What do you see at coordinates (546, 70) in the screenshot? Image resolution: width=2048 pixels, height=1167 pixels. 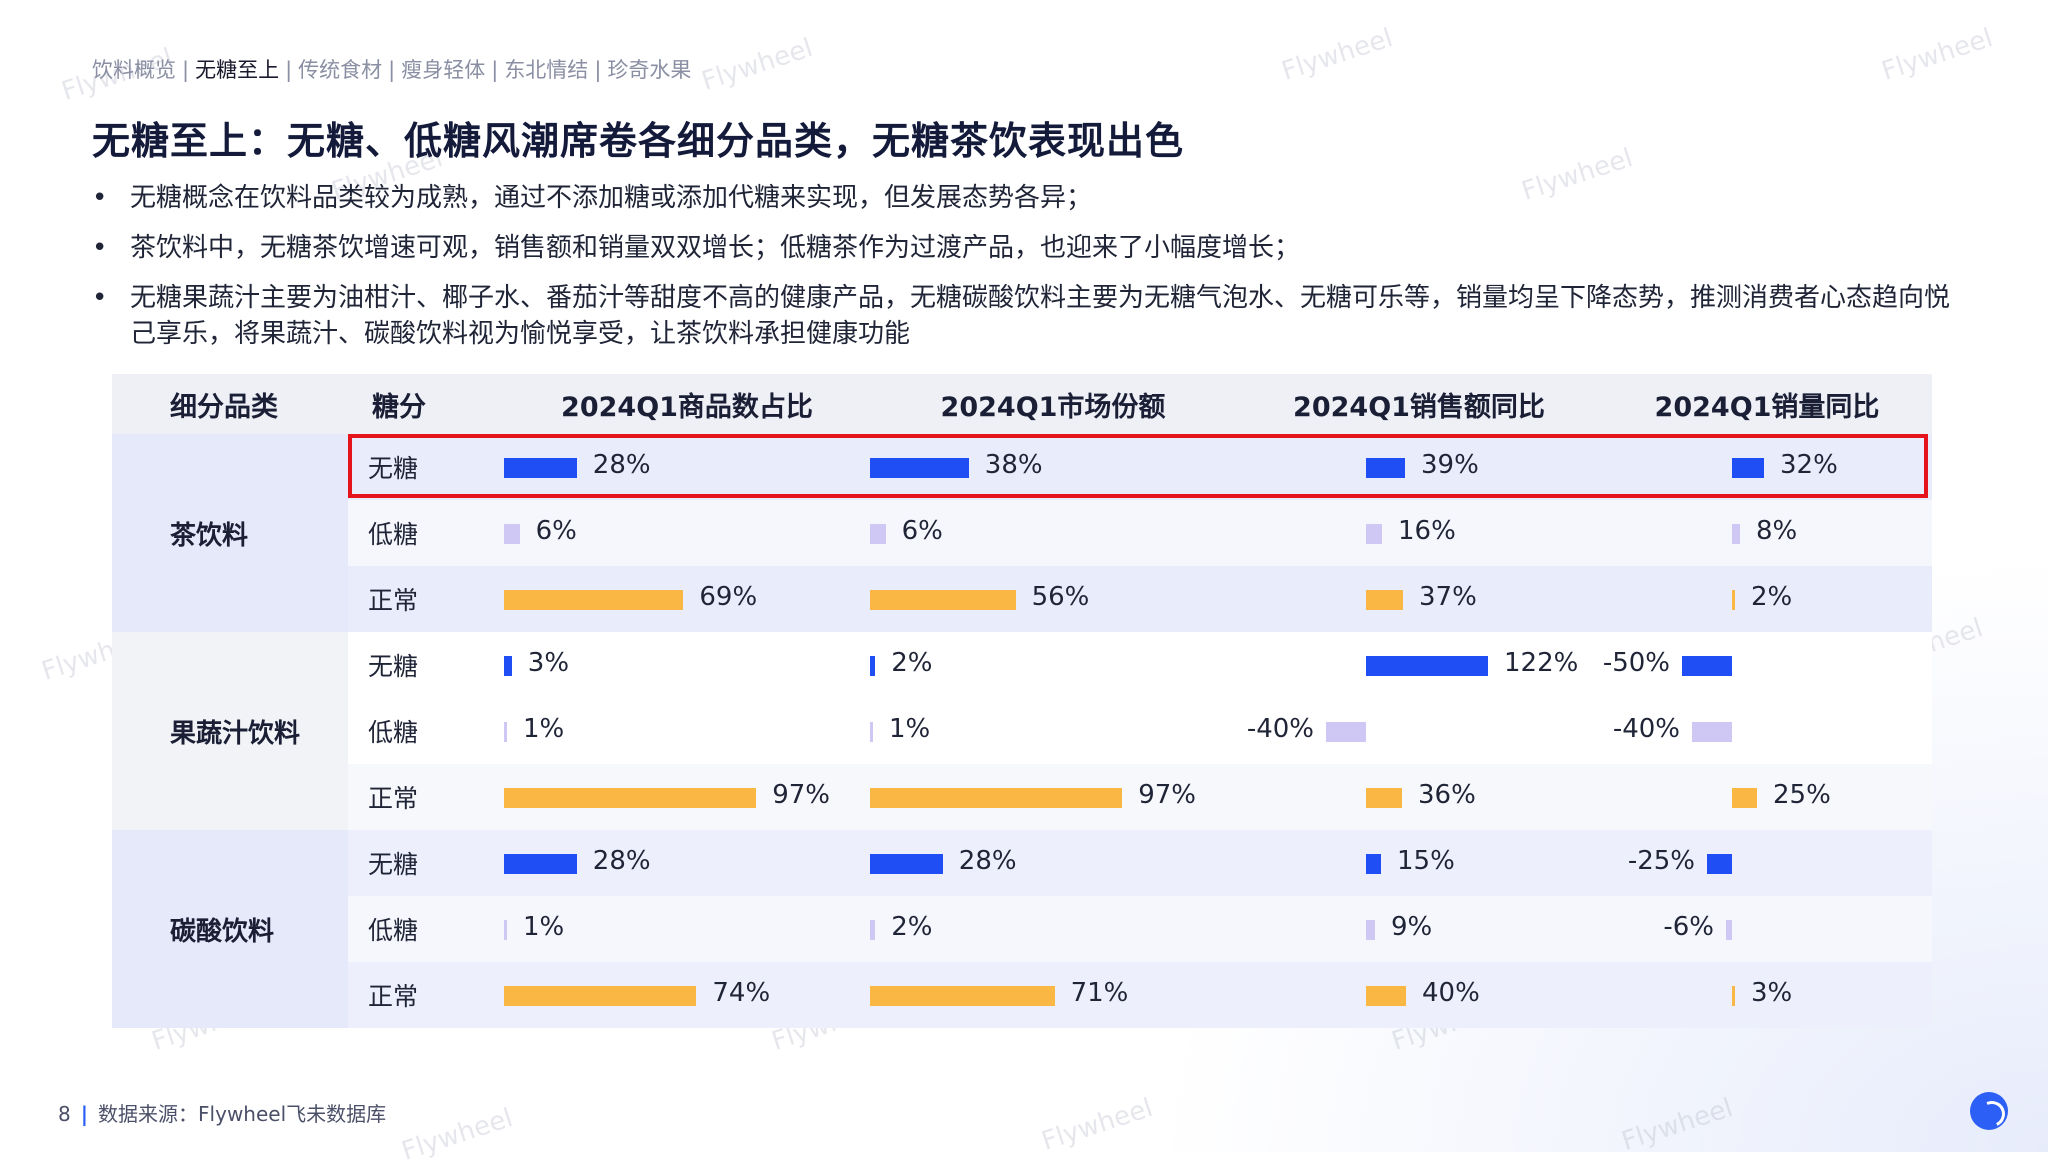 I see `breadcrumb-item: 东北情结` at bounding box center [546, 70].